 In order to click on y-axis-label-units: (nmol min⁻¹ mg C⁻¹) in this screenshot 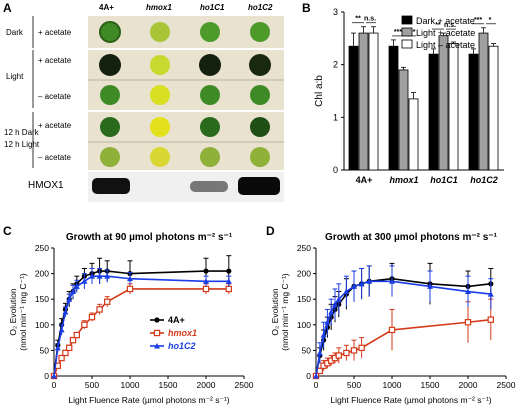, I will do `click(23, 312)`.